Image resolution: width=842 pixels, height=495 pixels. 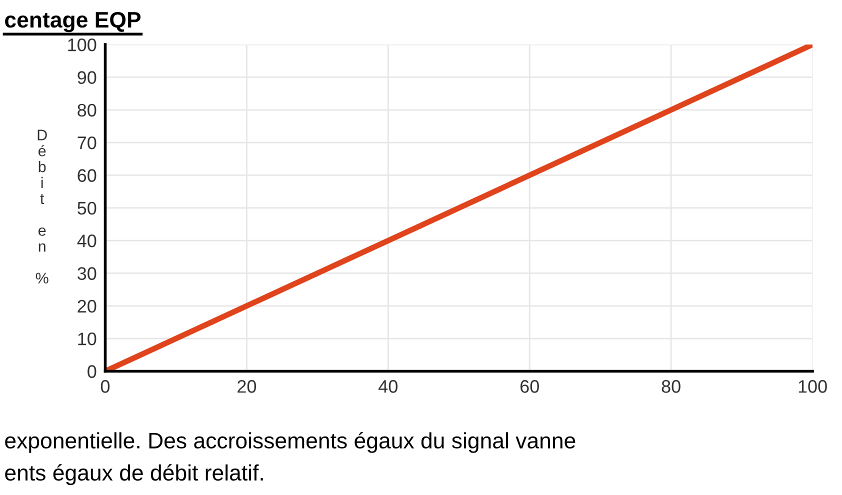 I want to click on y-tick-label: 0, so click(x=92, y=371).